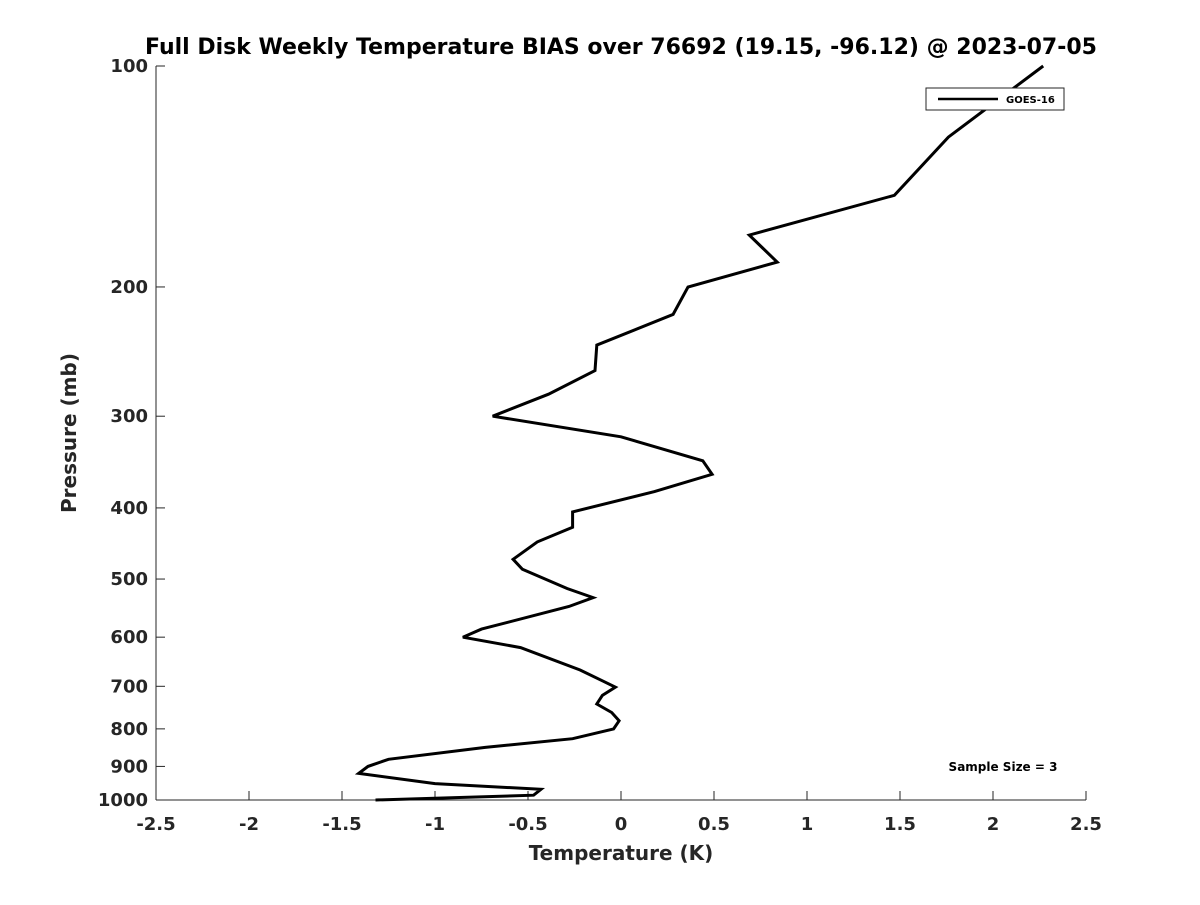 The height and width of the screenshot is (905, 1200). What do you see at coordinates (995, 99) in the screenshot?
I see `legend: GOES-16` at bounding box center [995, 99].